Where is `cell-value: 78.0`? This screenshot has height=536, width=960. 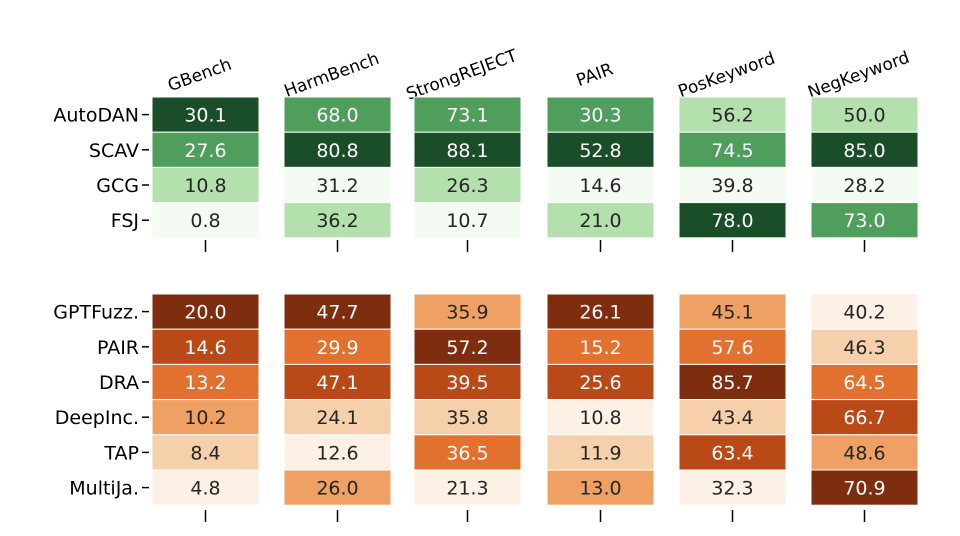
cell-value: 78.0 is located at coordinates (732, 221).